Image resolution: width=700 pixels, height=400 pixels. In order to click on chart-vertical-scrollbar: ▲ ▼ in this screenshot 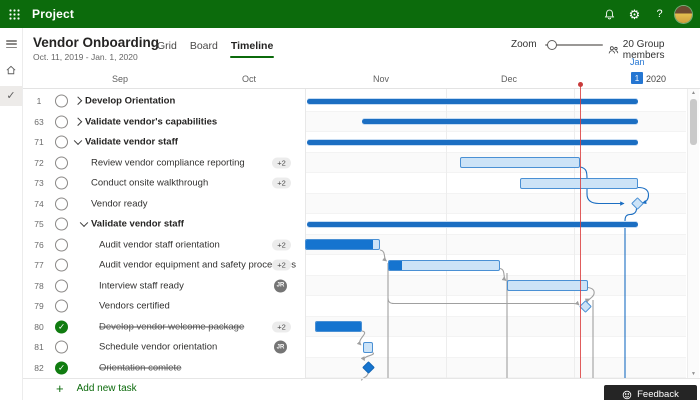, I will do `click(693, 233)`.